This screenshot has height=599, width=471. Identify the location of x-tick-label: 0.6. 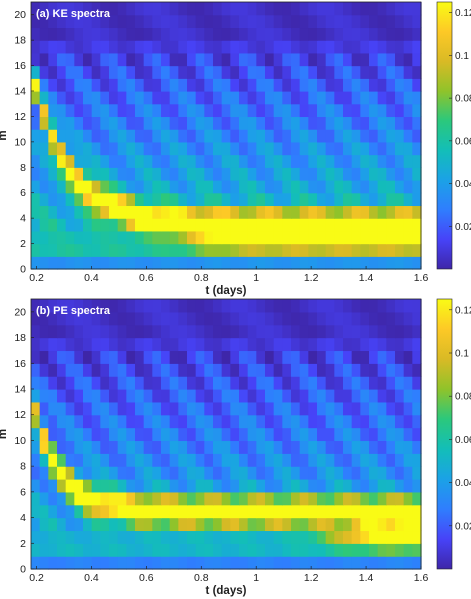
(146, 278).